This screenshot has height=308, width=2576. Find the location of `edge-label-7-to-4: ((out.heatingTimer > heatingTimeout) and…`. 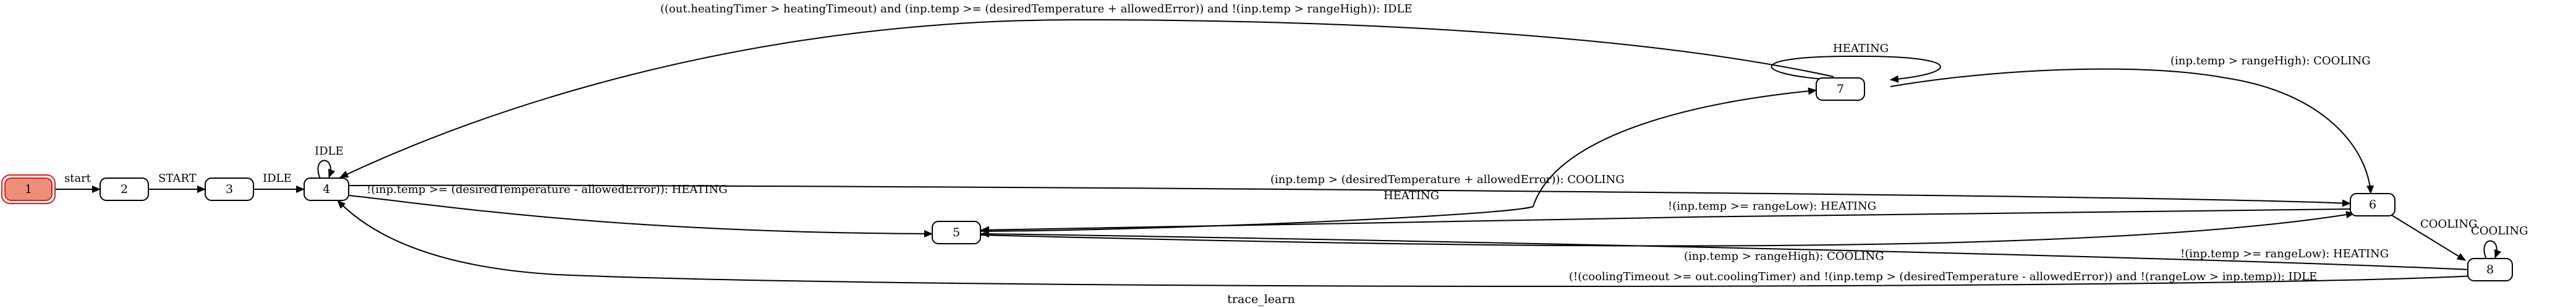

edge-label-7-to-4: ((out.heatingTimer > heatingTimeout) and… is located at coordinates (1036, 8).